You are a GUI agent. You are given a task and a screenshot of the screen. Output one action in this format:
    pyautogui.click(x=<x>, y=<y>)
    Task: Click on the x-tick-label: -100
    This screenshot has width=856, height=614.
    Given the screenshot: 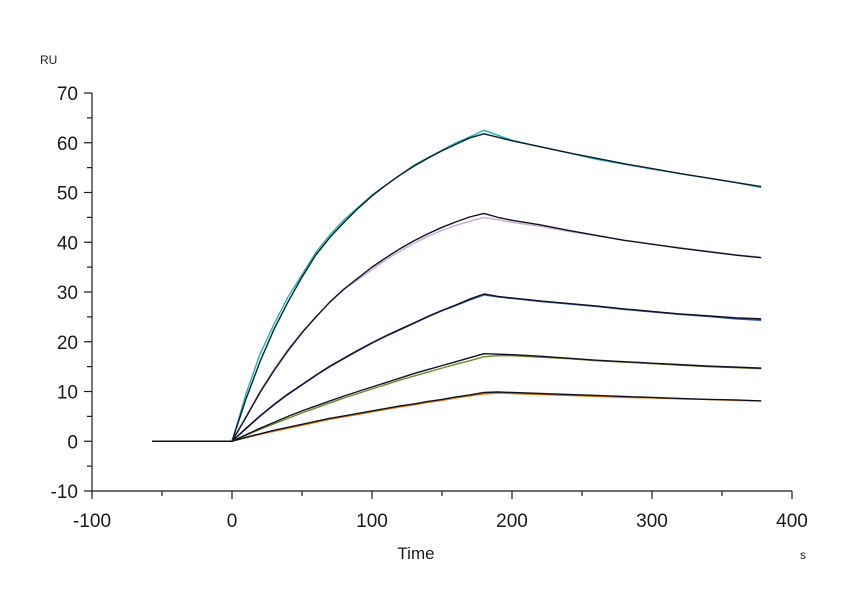 What is the action you would take?
    pyautogui.click(x=92, y=521)
    